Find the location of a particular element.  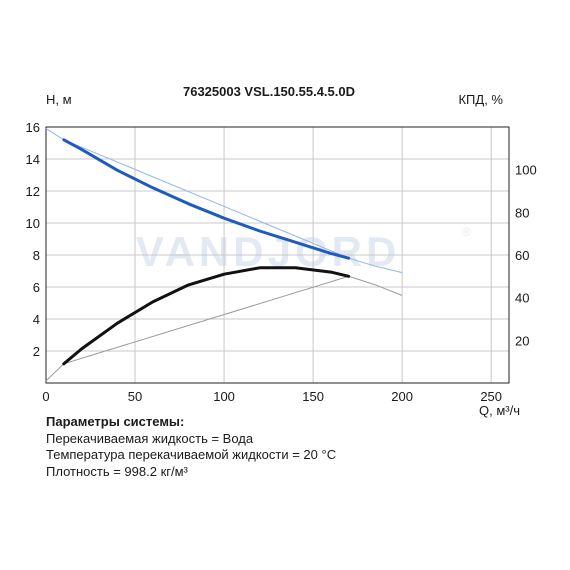

watermark-registered-mark: ® is located at coordinates (466, 232).